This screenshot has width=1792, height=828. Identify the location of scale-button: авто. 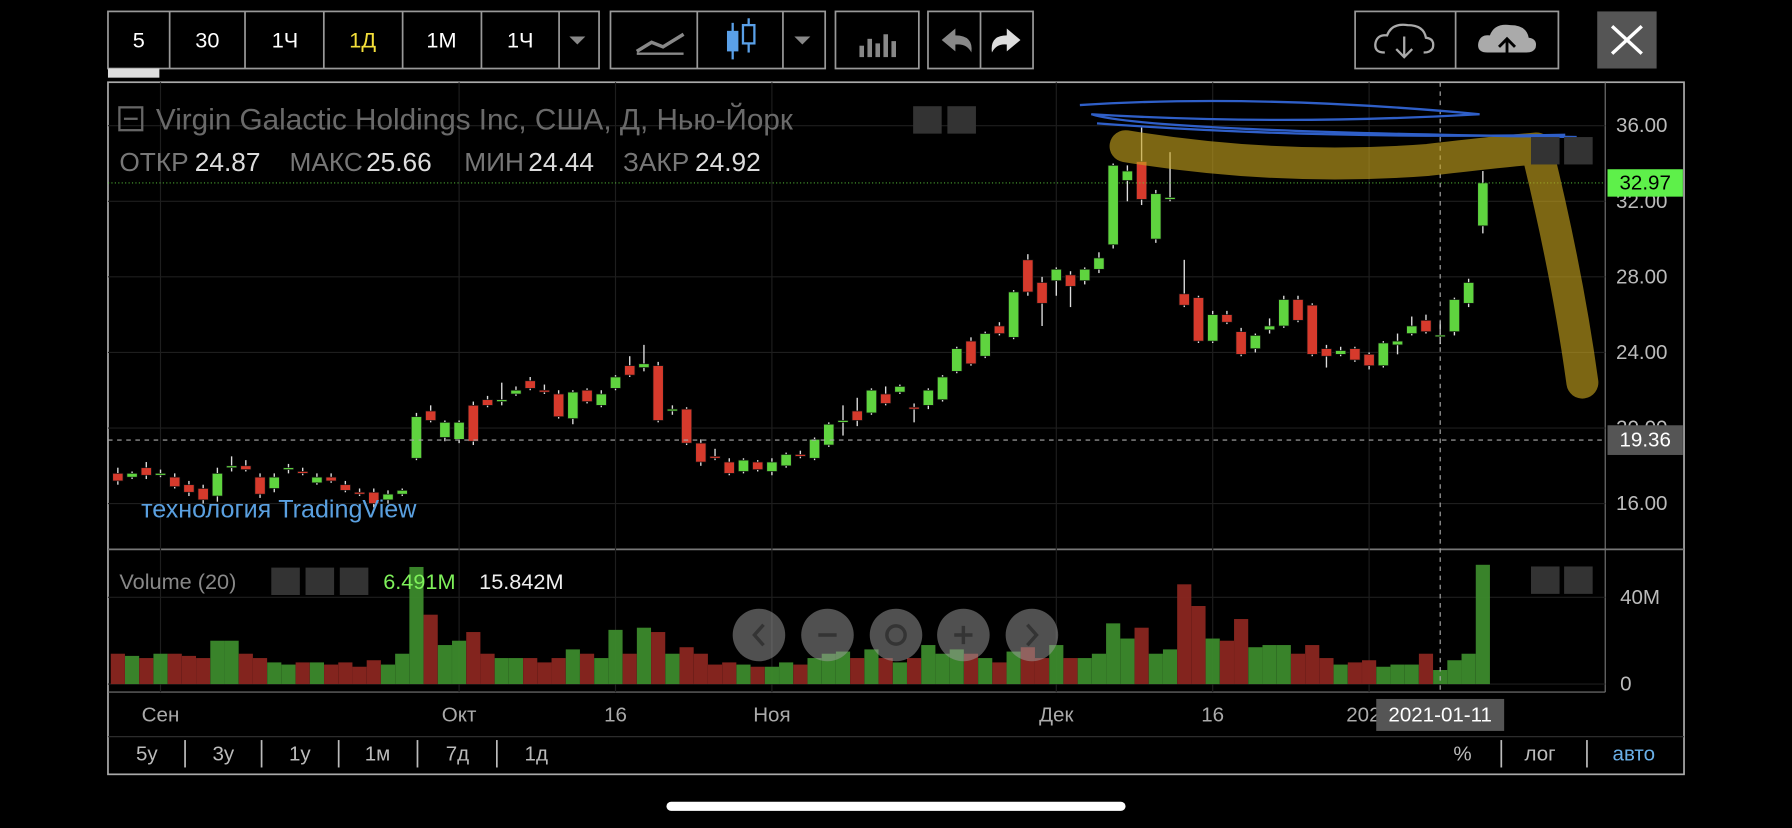
(1634, 753).